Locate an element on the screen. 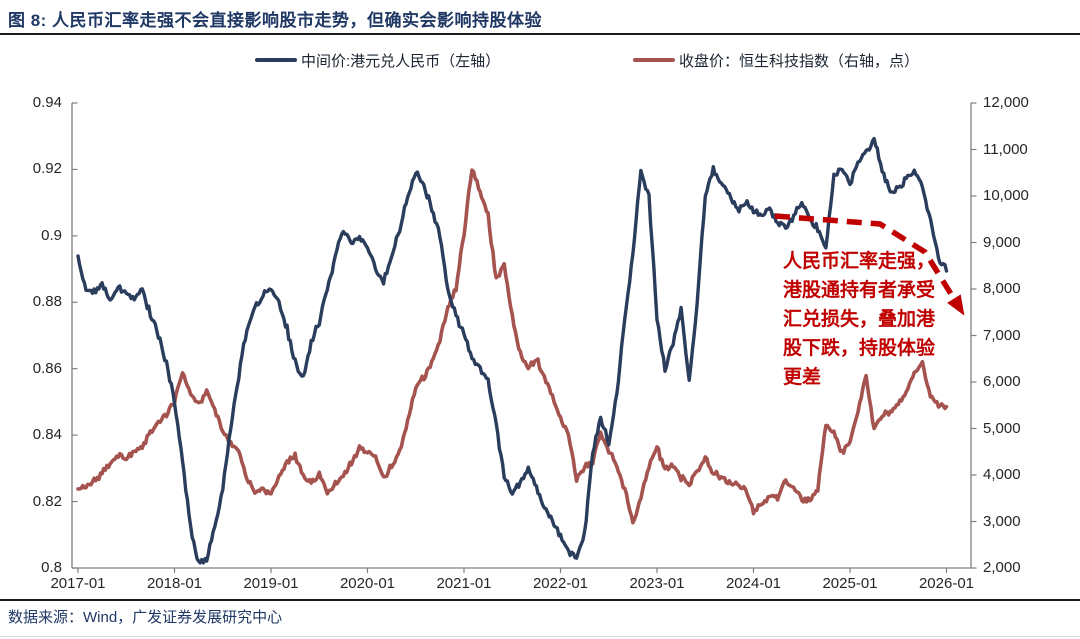 Image resolution: width=1080 pixels, height=639 pixels. figure-title: 图 8: 人民币汇率走强不会直接影响股市走势，但确实会影响持股体验 is located at coordinates (275, 20).